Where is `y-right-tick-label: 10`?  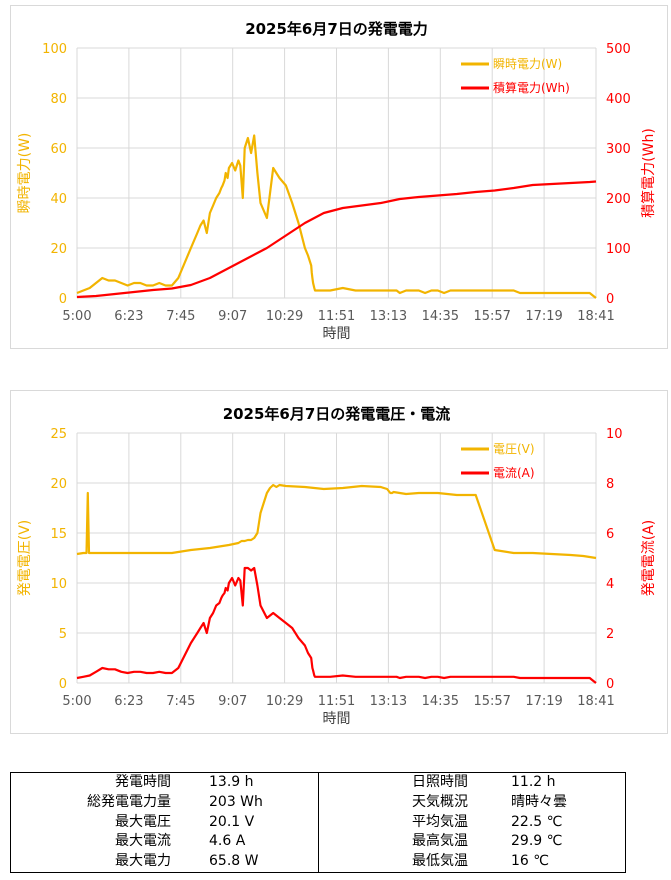 y-right-tick-label: 10 is located at coordinates (614, 434).